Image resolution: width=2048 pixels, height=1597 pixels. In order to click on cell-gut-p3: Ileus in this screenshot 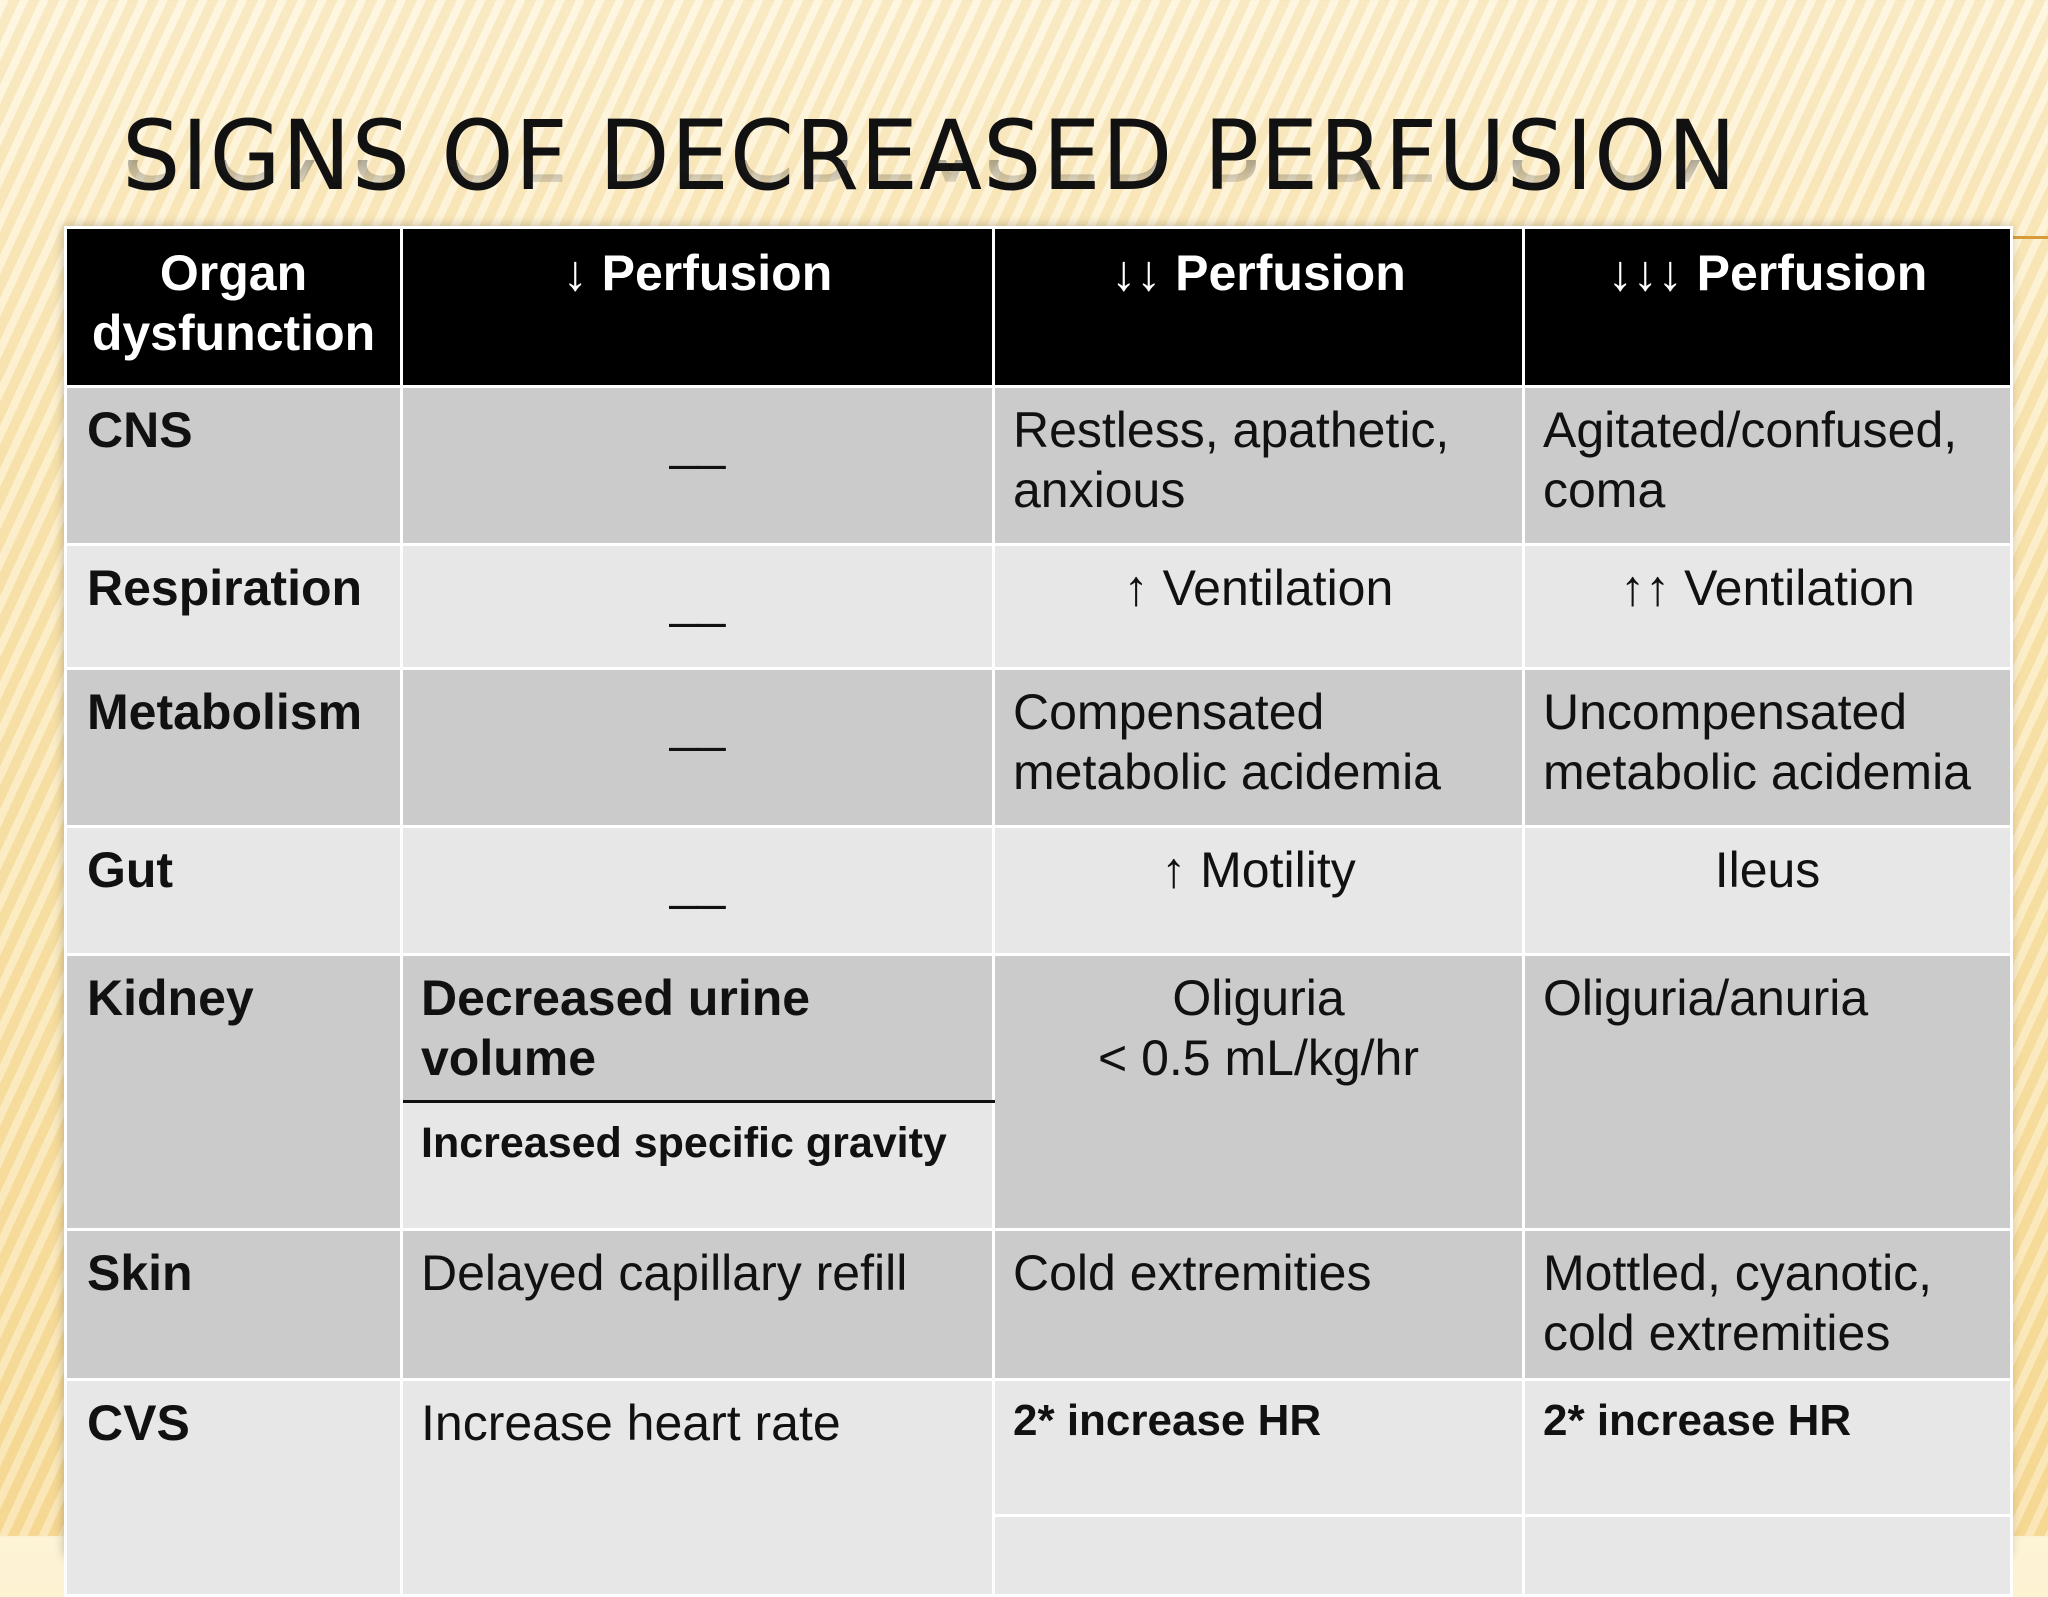, I will do `click(1767, 890)`.